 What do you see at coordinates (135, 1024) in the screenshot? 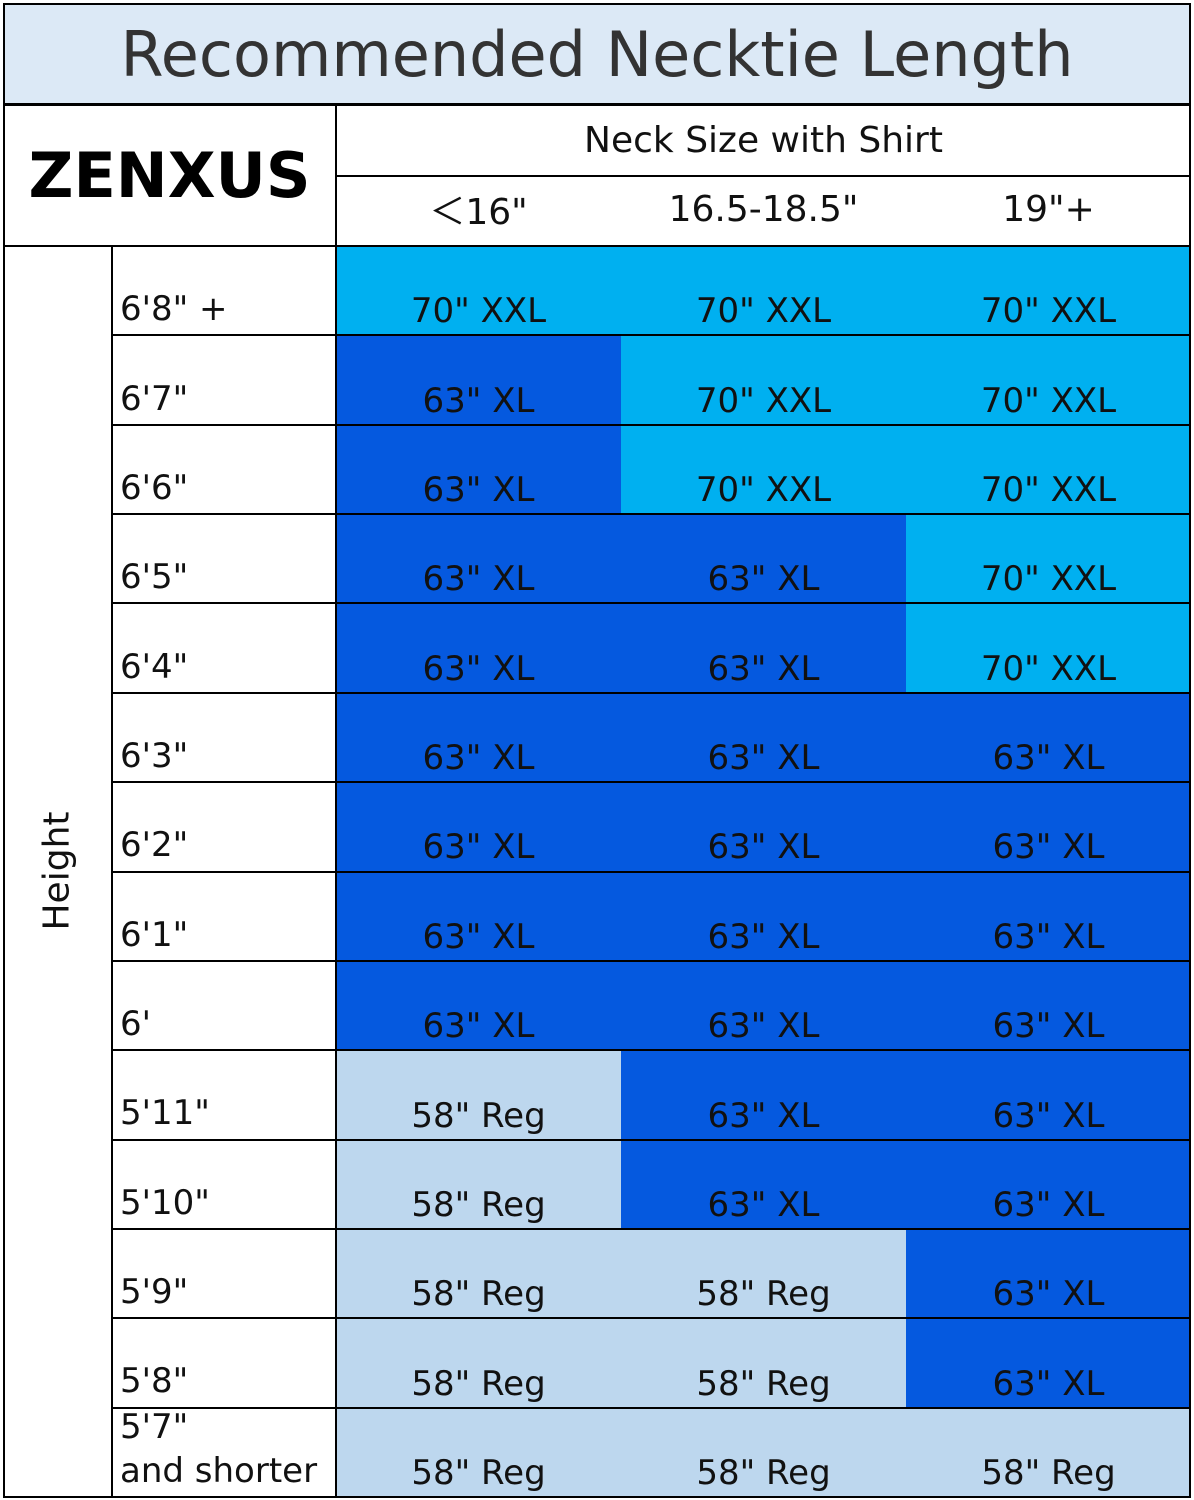
I see `row-label: 6'` at bounding box center [135, 1024].